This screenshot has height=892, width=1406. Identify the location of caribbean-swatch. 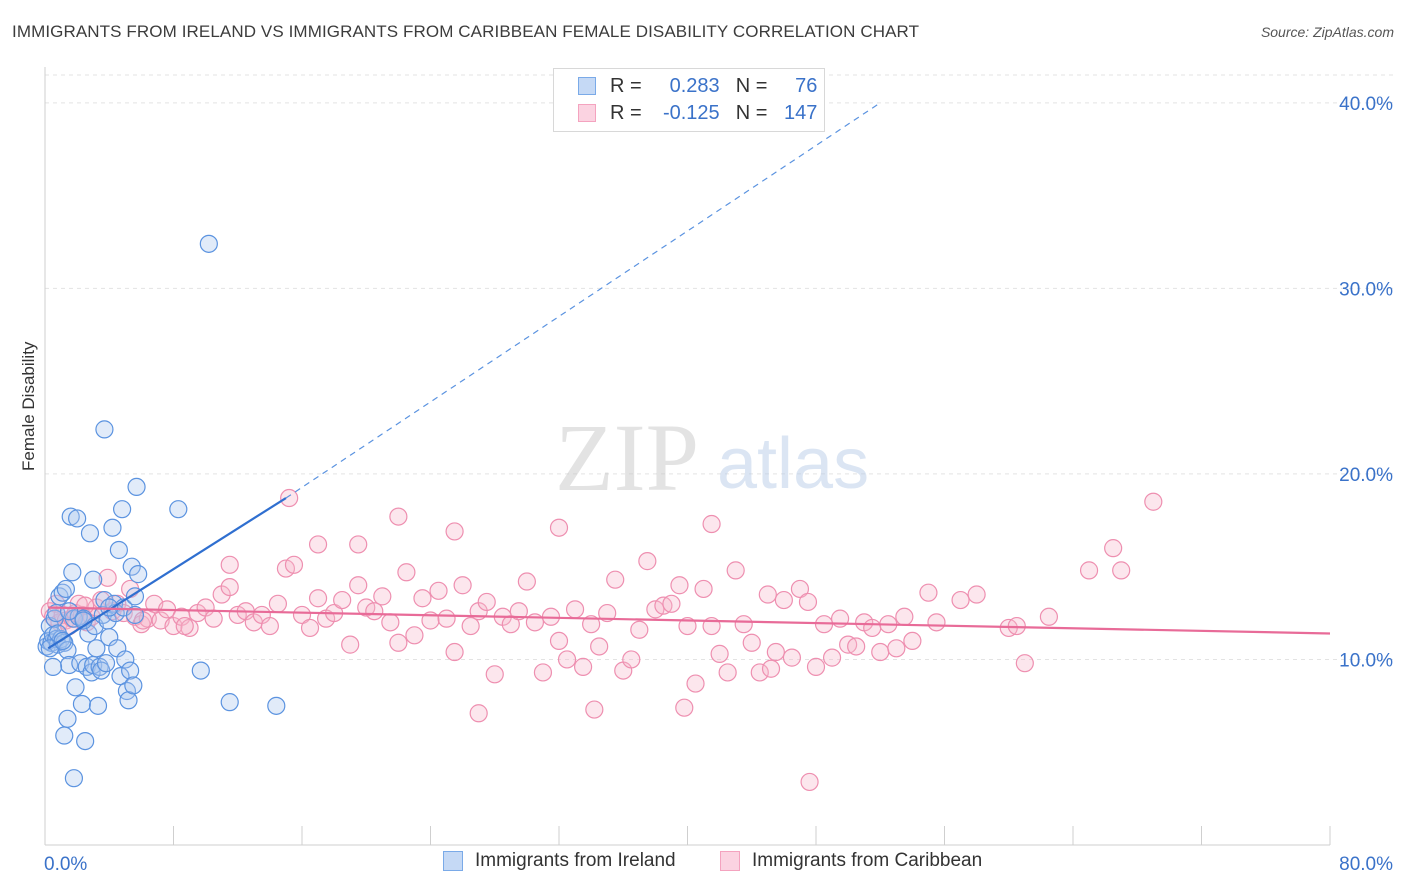
(587, 113).